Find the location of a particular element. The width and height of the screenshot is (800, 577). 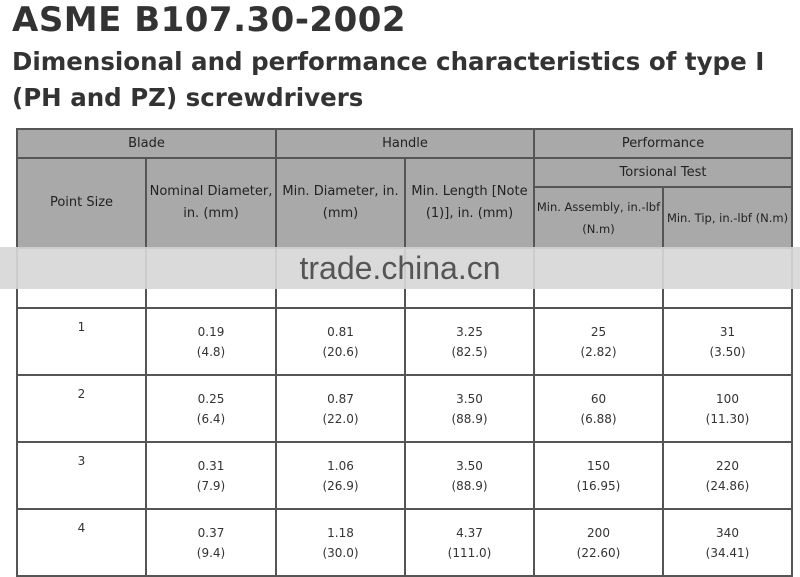

table-cell: 0.25 (6.4) is located at coordinates (211, 408).